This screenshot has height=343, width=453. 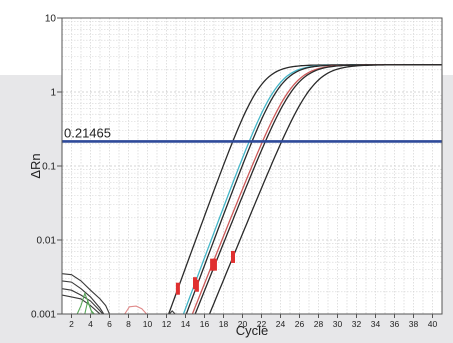 I want to click on x-tick-label: 6, so click(x=109, y=324).